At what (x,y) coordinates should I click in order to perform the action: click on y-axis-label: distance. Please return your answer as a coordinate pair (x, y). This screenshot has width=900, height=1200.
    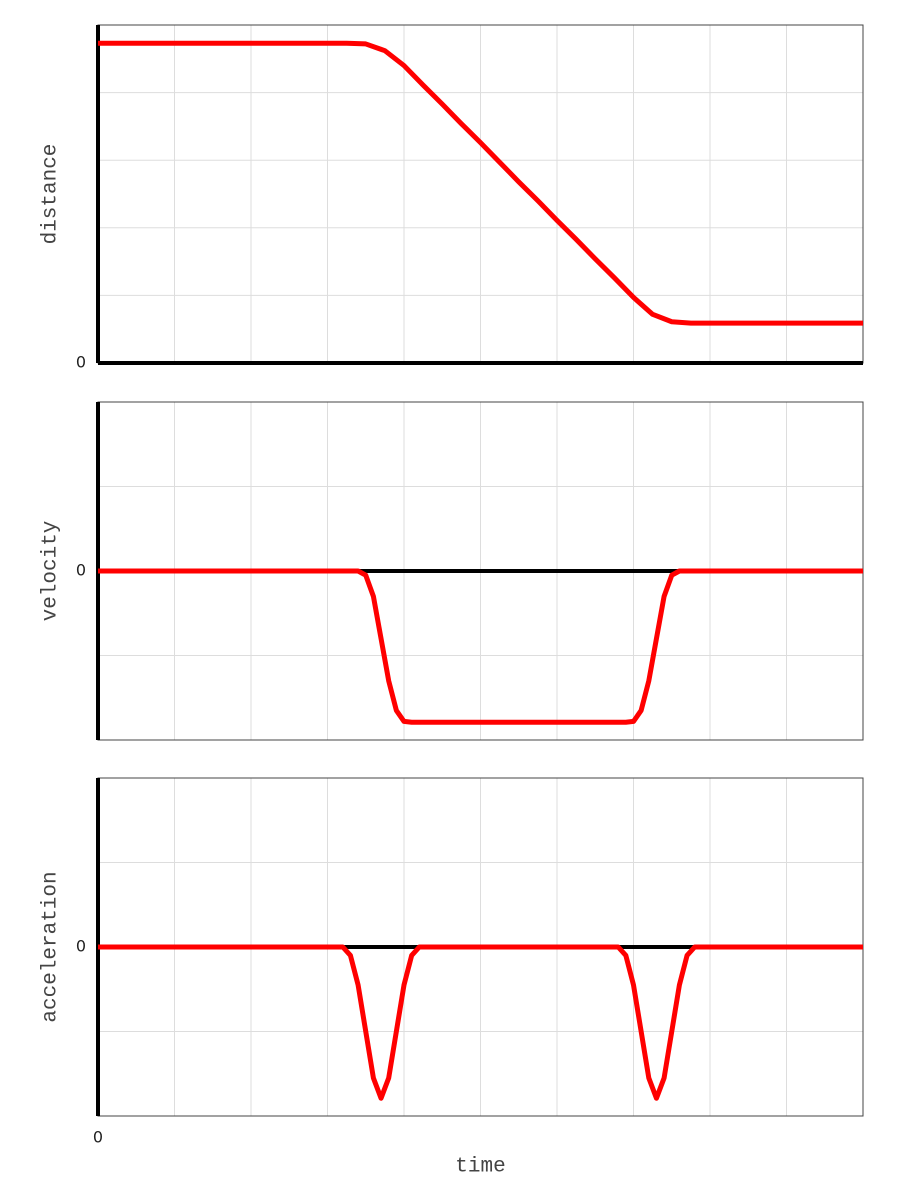
    Looking at the image, I should click on (51, 194).